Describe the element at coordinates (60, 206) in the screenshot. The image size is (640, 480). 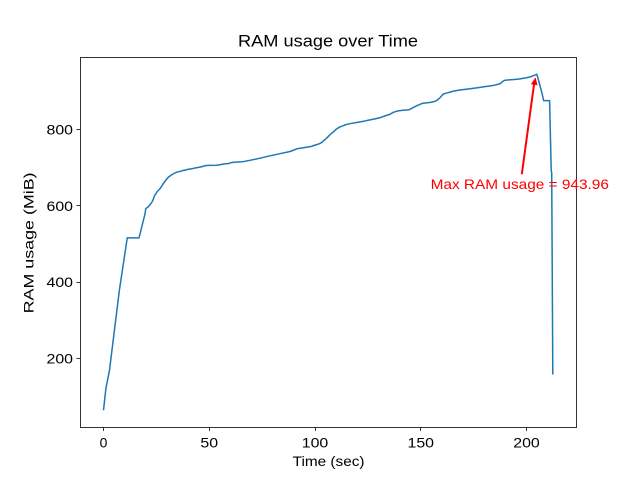
I see `svg-text: 600` at that location.